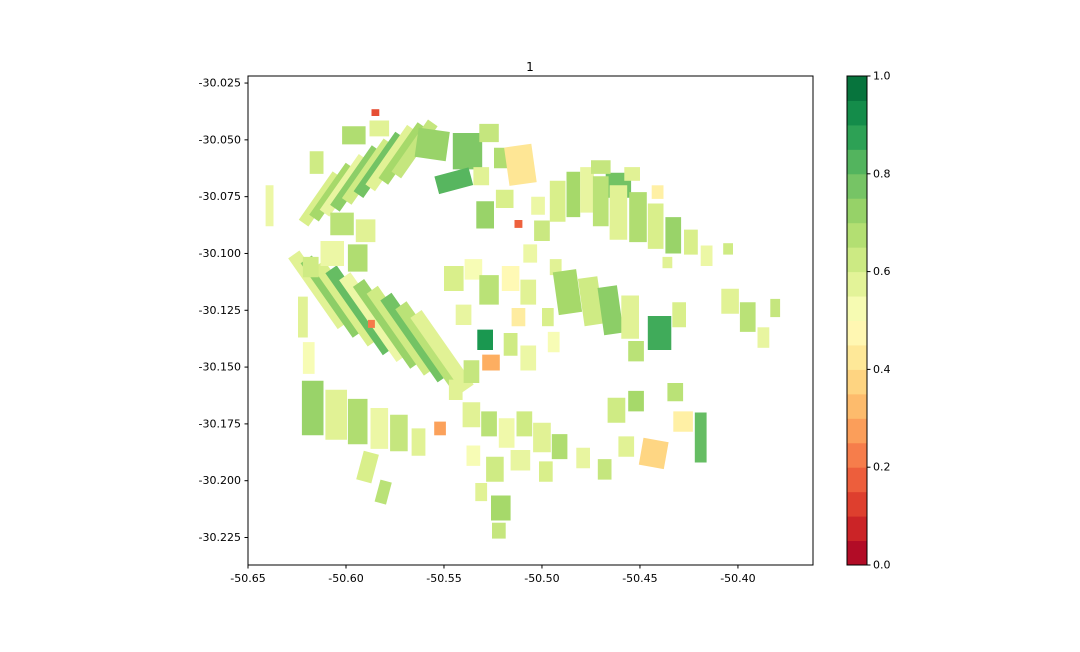 This screenshot has width=1080, height=652. I want to click on colorbar-tick-label: 0.6, so click(882, 271).